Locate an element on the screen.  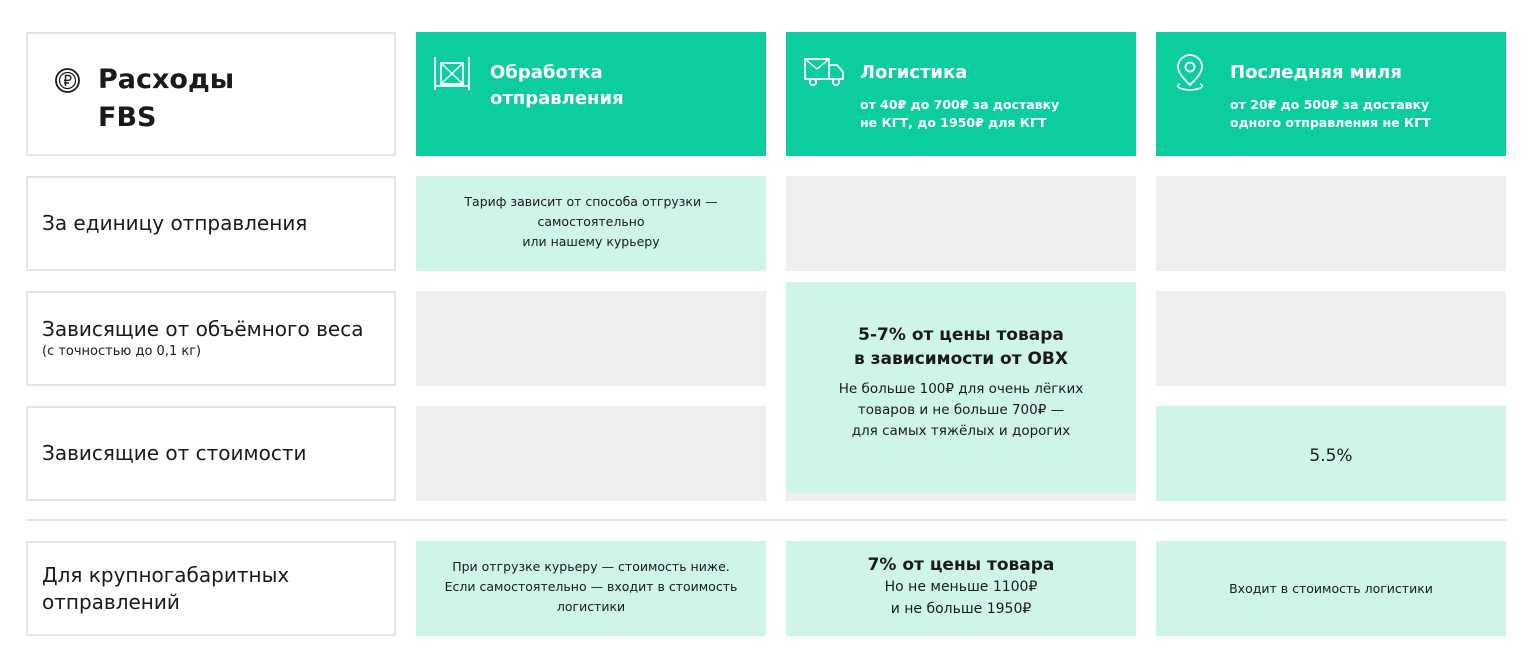
page-title-line1: Расходы is located at coordinates (166, 79).